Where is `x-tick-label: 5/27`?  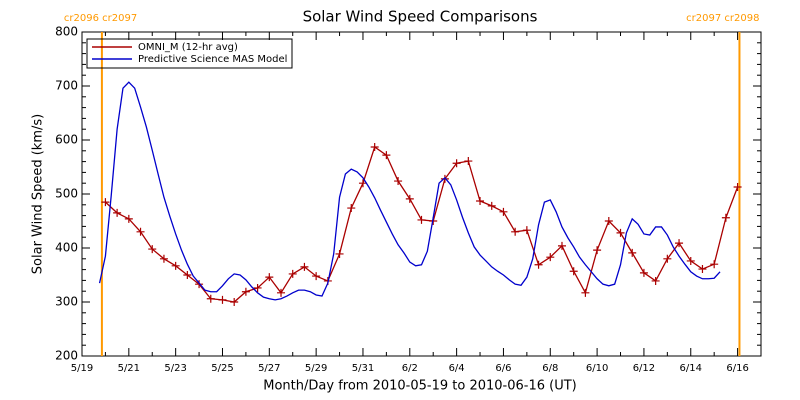
x-tick-label: 5/27 is located at coordinates (269, 368).